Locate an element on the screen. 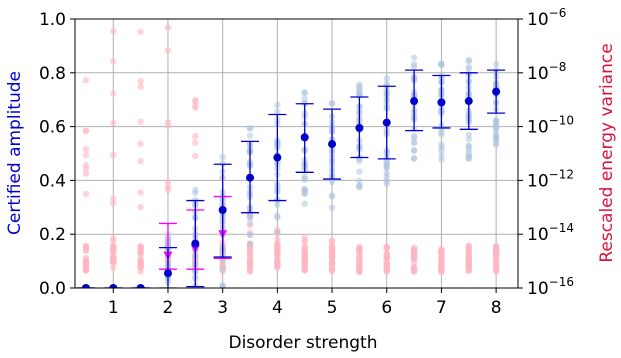  x-tick-label: 1 is located at coordinates (113, 308).